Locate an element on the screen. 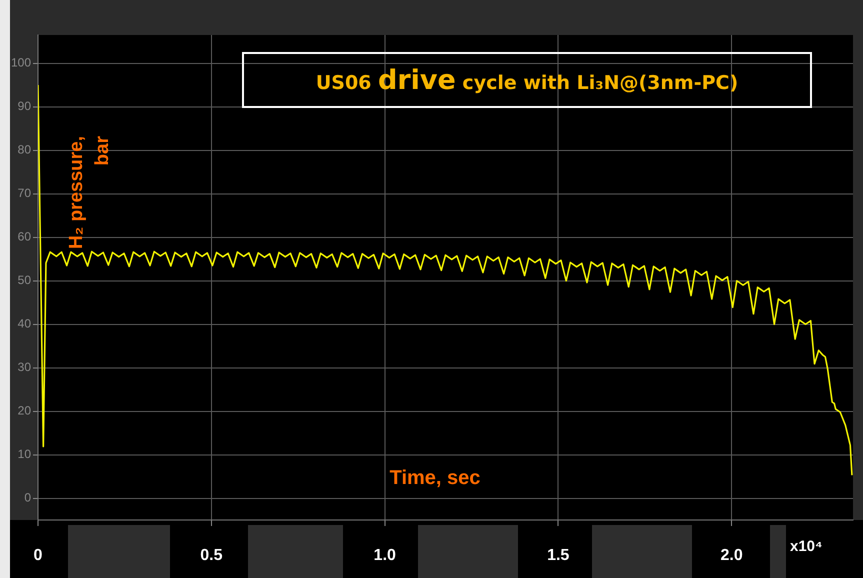  y-tick-label: 100 is located at coordinates (21, 63).